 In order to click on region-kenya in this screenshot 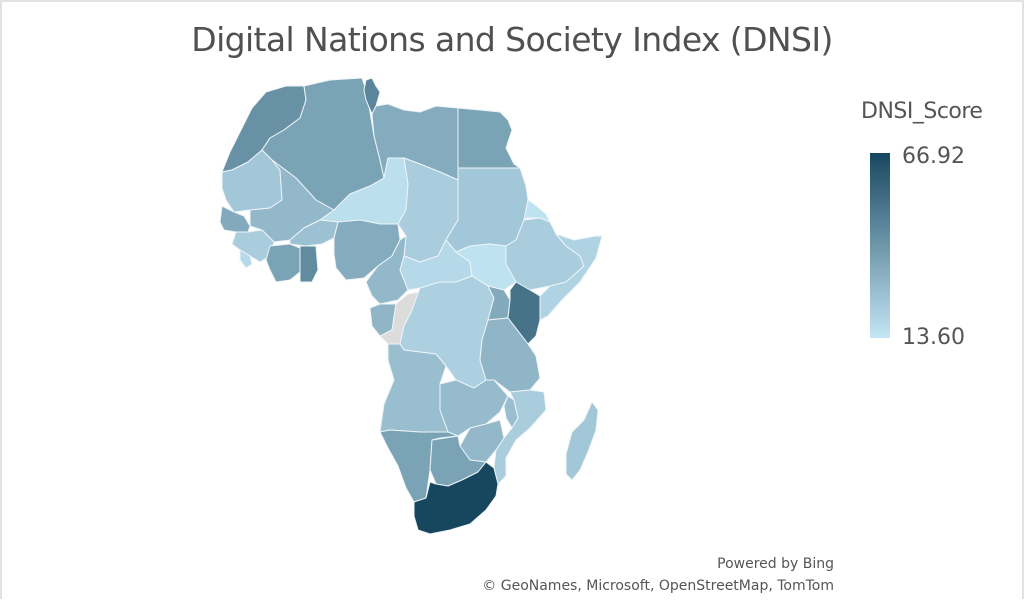, I will do `click(524, 313)`.